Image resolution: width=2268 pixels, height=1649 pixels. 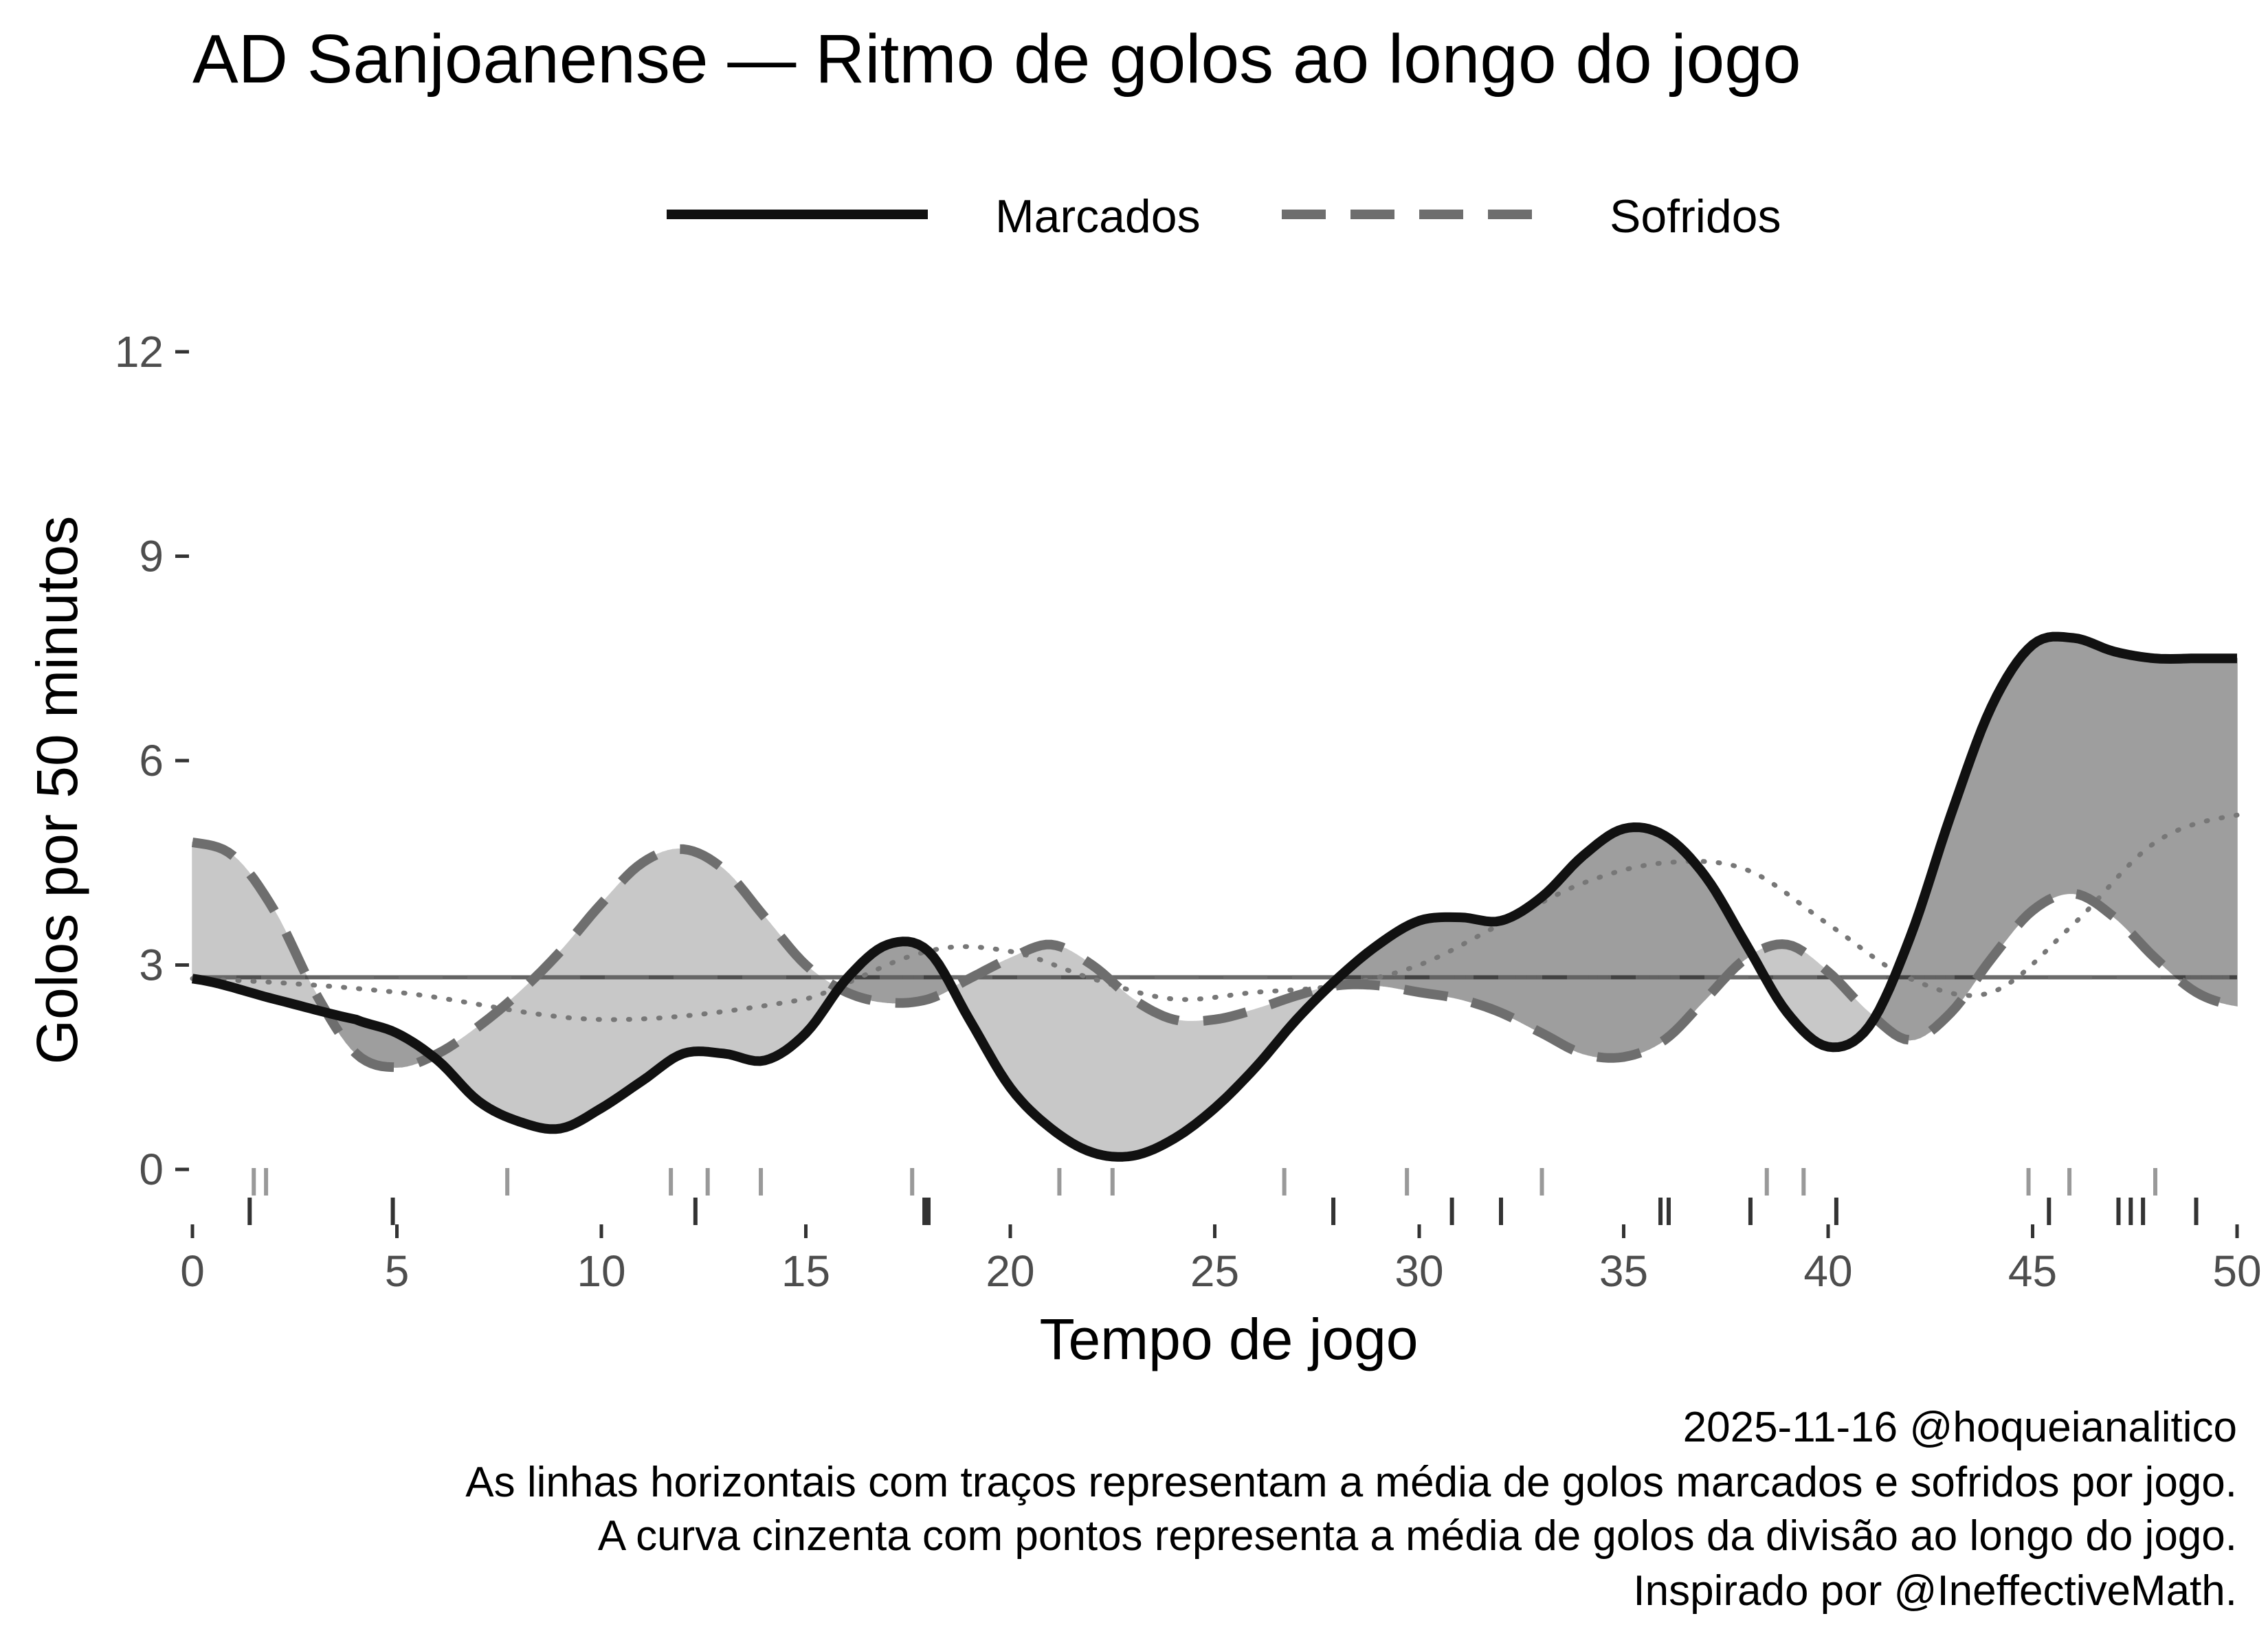 What do you see at coordinates (151, 556) in the screenshot?
I see `y-tick-label: 9` at bounding box center [151, 556].